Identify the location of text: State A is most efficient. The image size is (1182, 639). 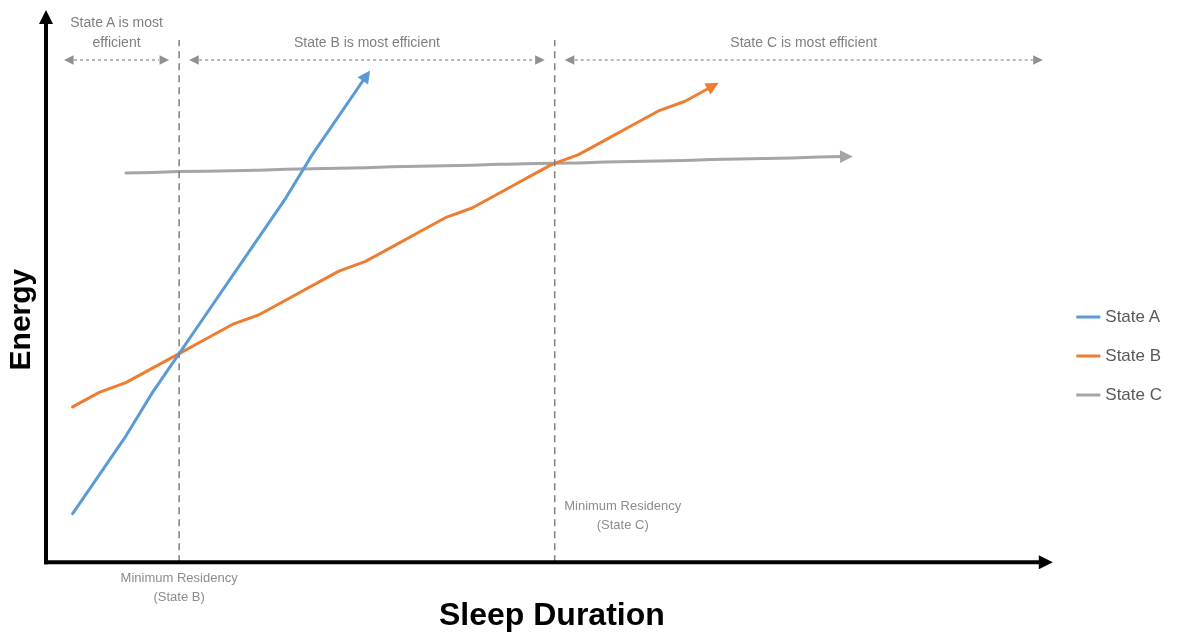
(116, 32).